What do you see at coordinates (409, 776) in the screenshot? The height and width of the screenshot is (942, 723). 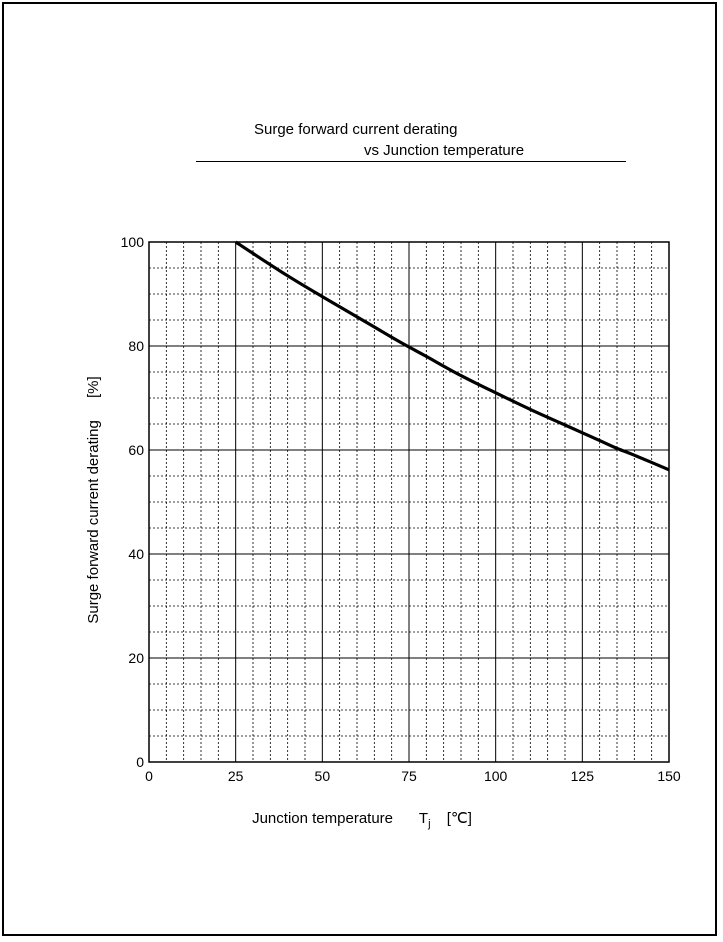 I see `x-tick-label: 75` at bounding box center [409, 776].